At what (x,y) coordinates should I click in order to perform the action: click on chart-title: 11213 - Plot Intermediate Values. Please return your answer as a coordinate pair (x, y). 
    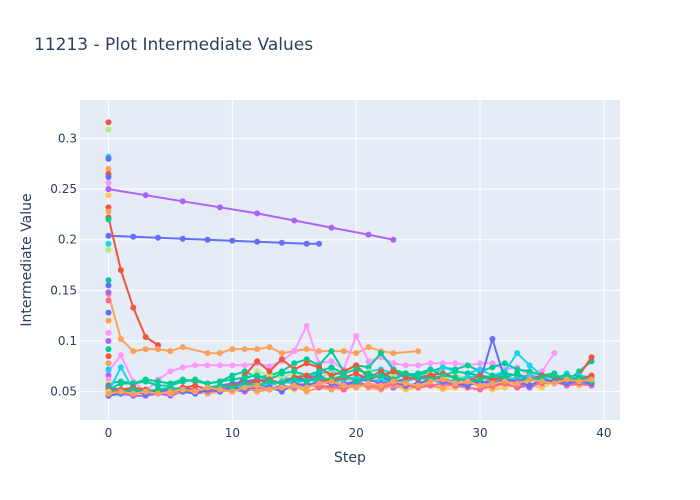
    Looking at the image, I should click on (173, 45).